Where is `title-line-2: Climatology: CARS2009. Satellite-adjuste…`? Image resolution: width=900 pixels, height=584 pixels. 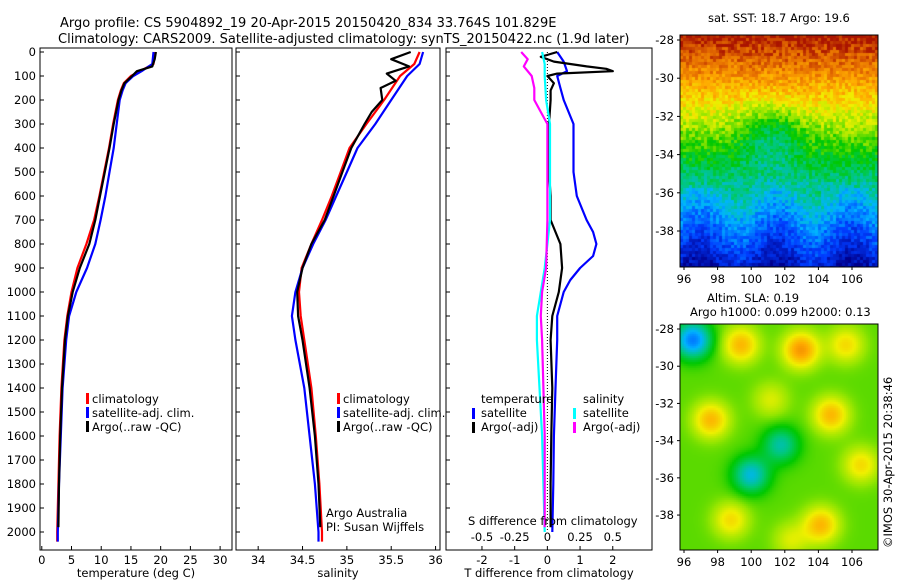
title-line-2: Climatology: CARS2009. Satellite-adjuste… is located at coordinates (344, 39).